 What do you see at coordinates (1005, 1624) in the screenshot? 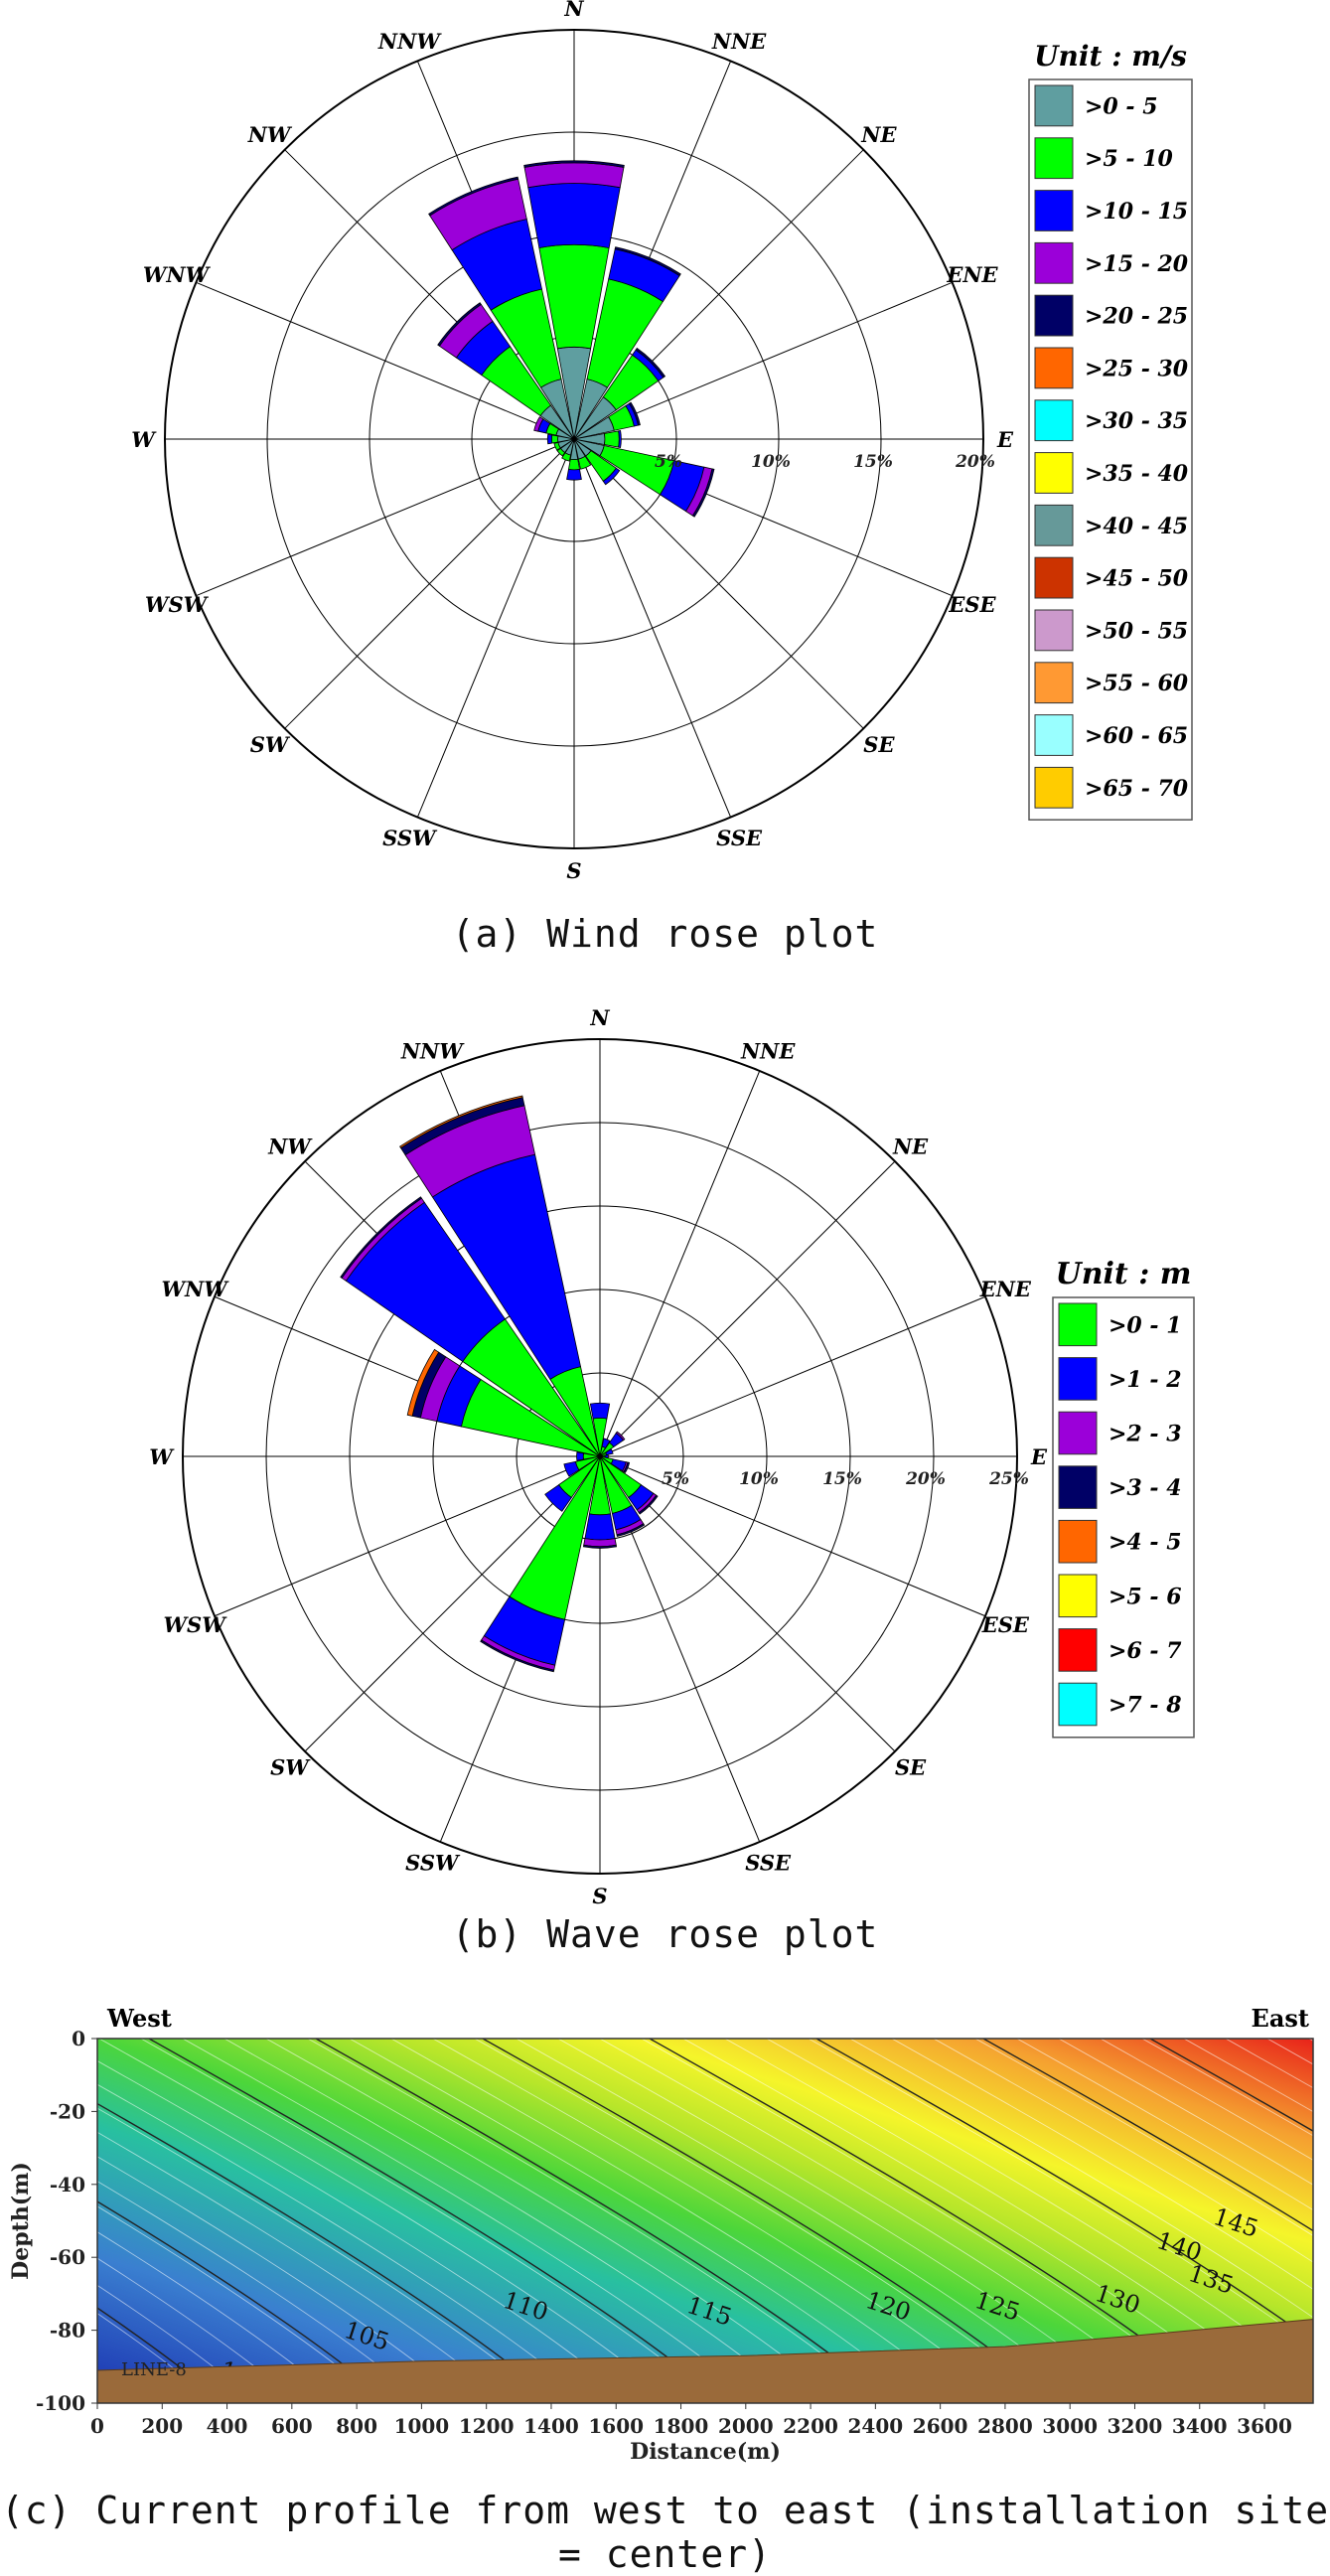
I see `direction-label-ese: ESE` at bounding box center [1005, 1624].